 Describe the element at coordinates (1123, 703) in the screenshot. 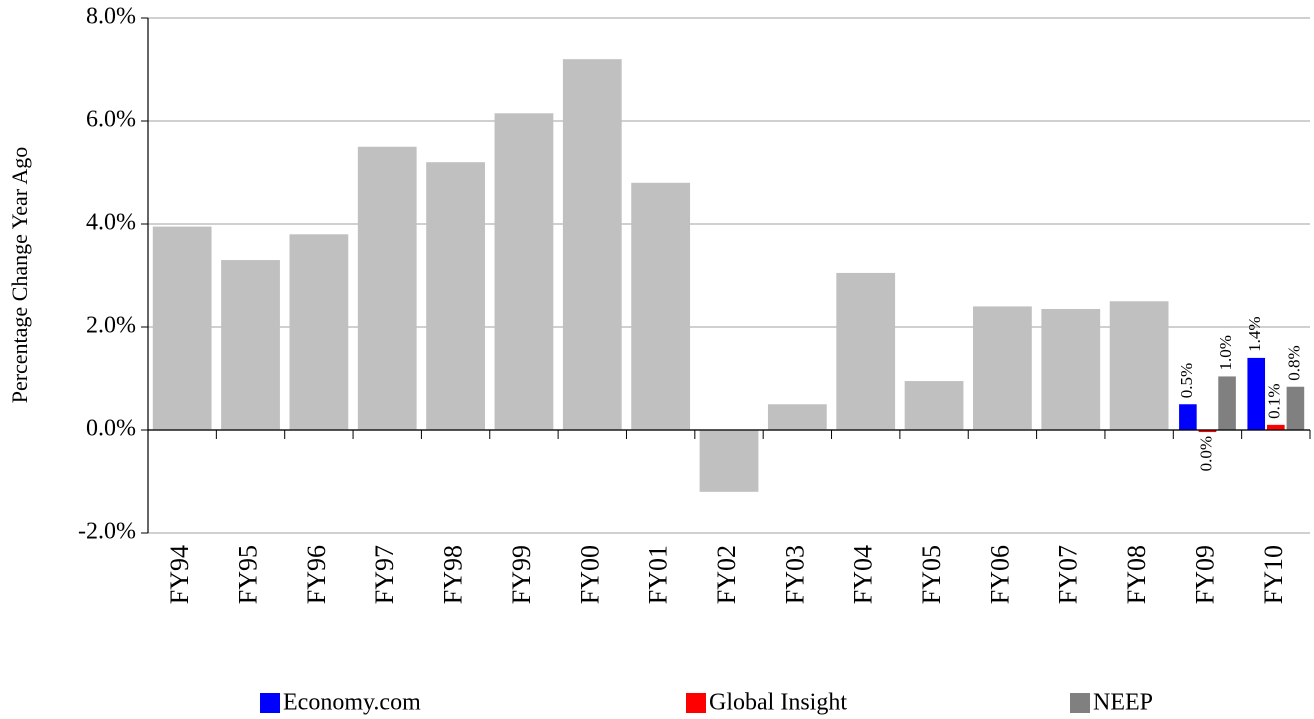

I see `legend-label: NEEP` at that location.